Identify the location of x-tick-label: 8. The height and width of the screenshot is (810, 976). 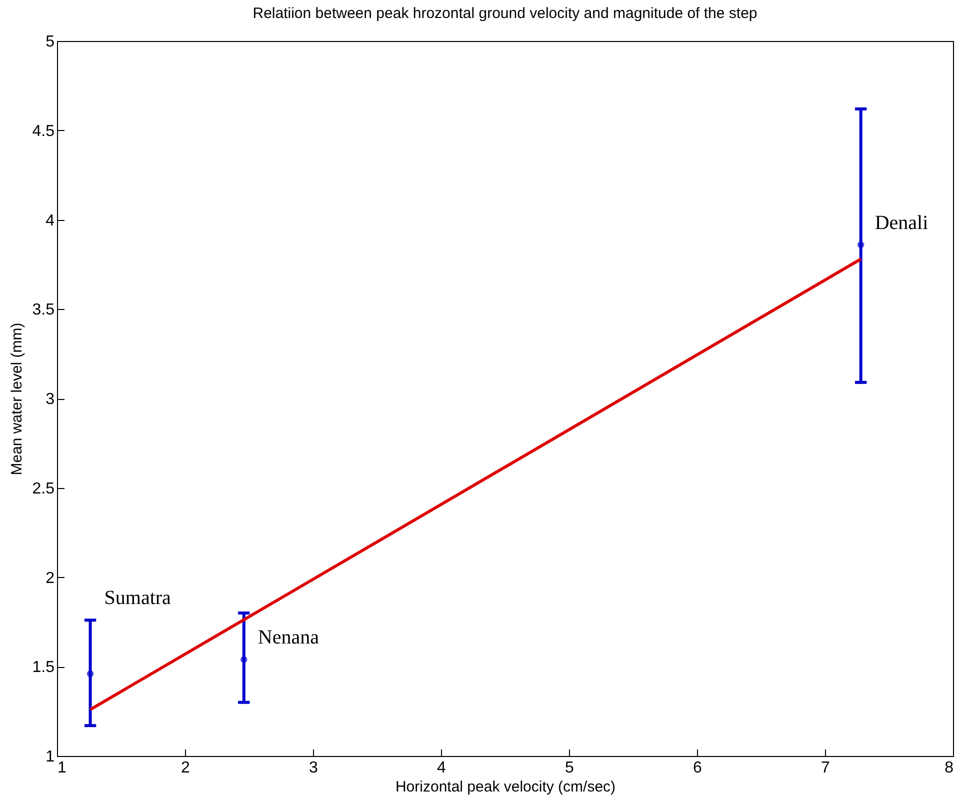
(949, 768).